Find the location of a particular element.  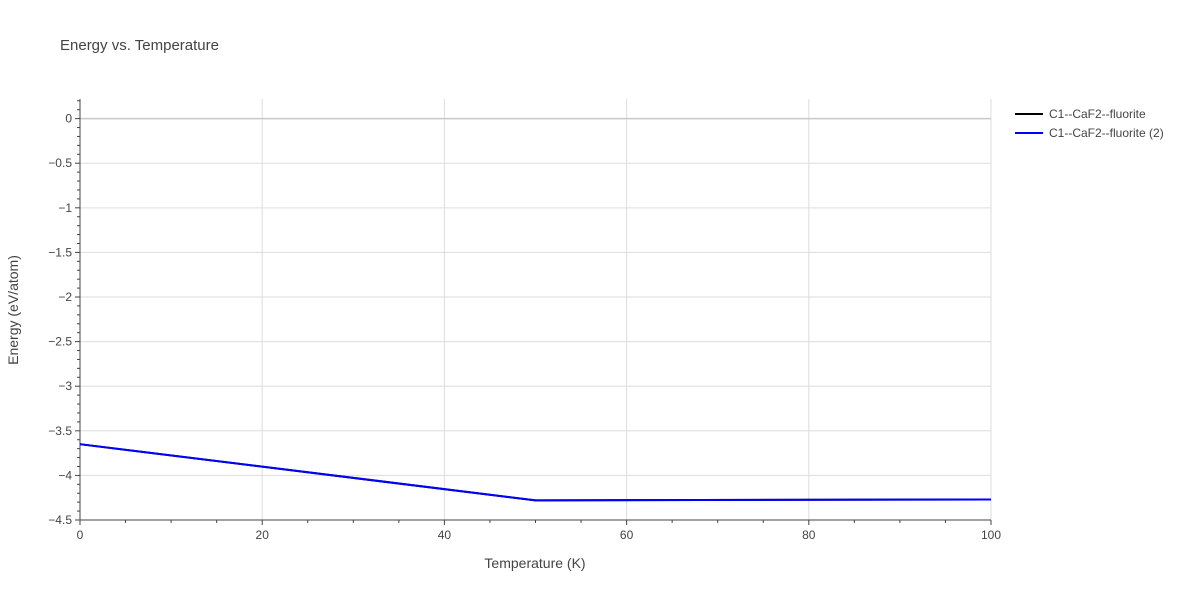

x-tick-label: 60 is located at coordinates (627, 535).